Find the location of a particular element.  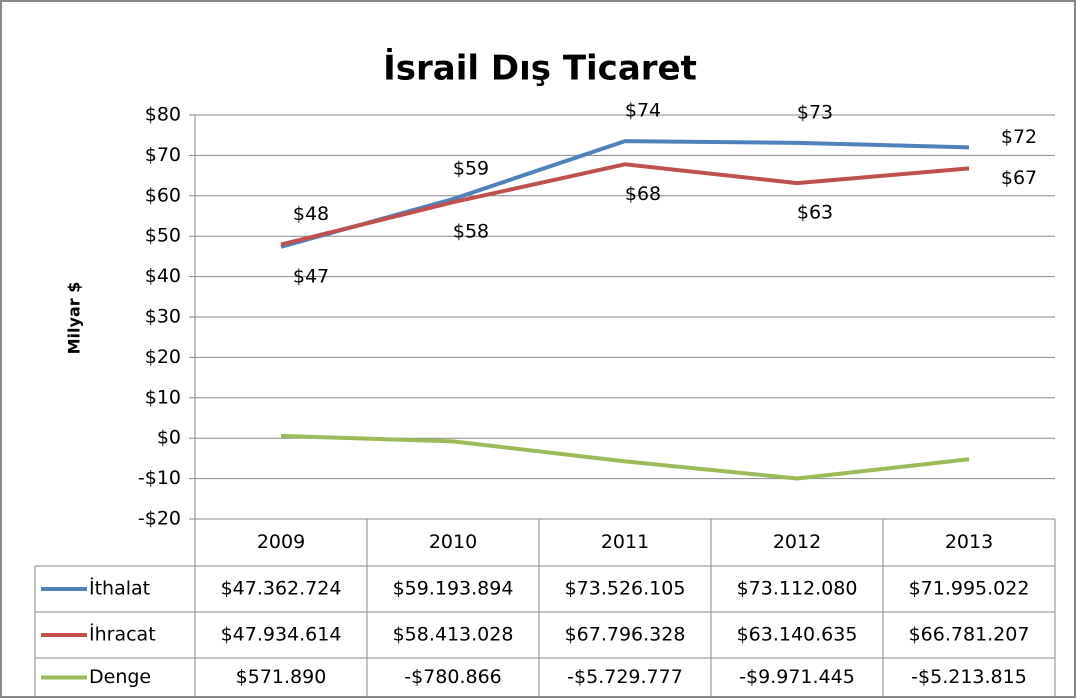

data-label: $67 is located at coordinates (1019, 178).